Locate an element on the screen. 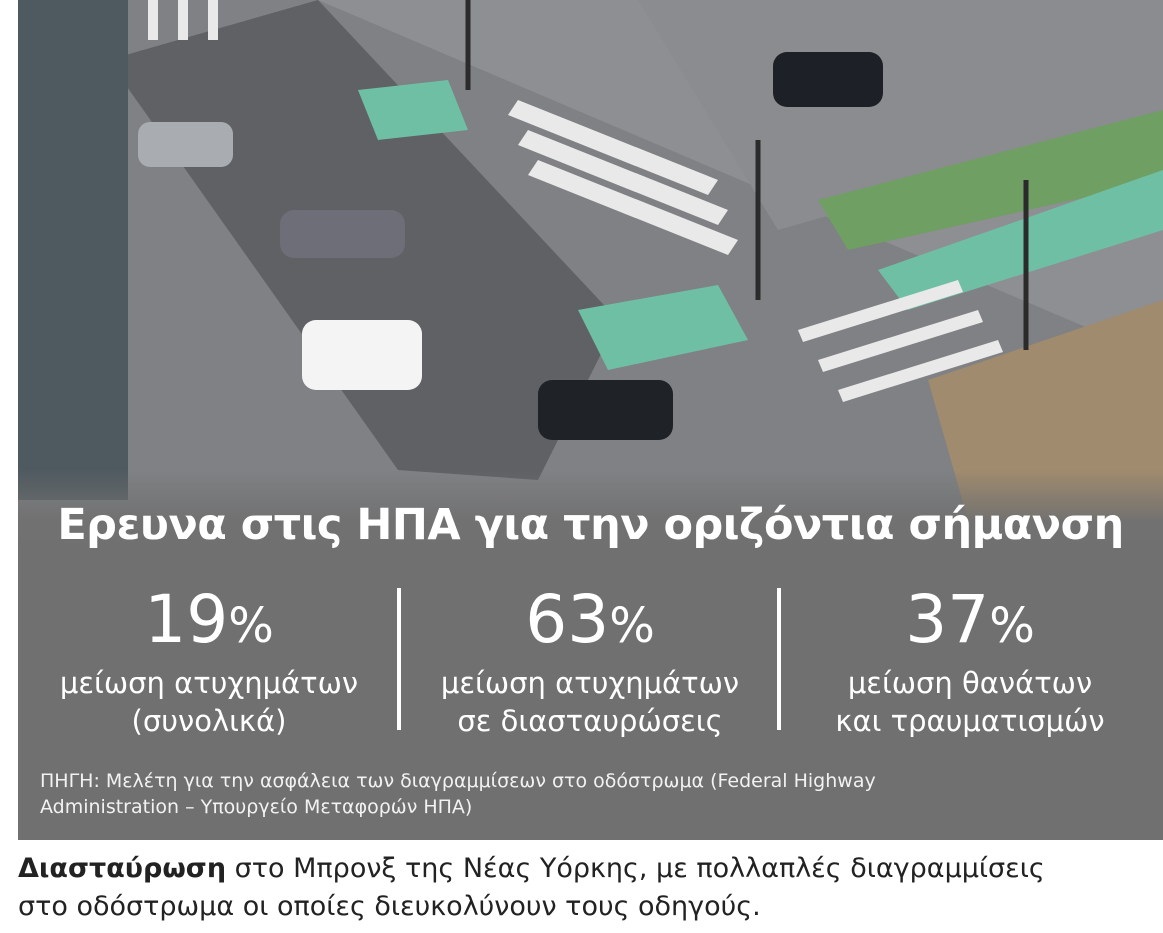  stat: 37% μείωση θανάτων και τραυματισμών is located at coordinates (970, 661).